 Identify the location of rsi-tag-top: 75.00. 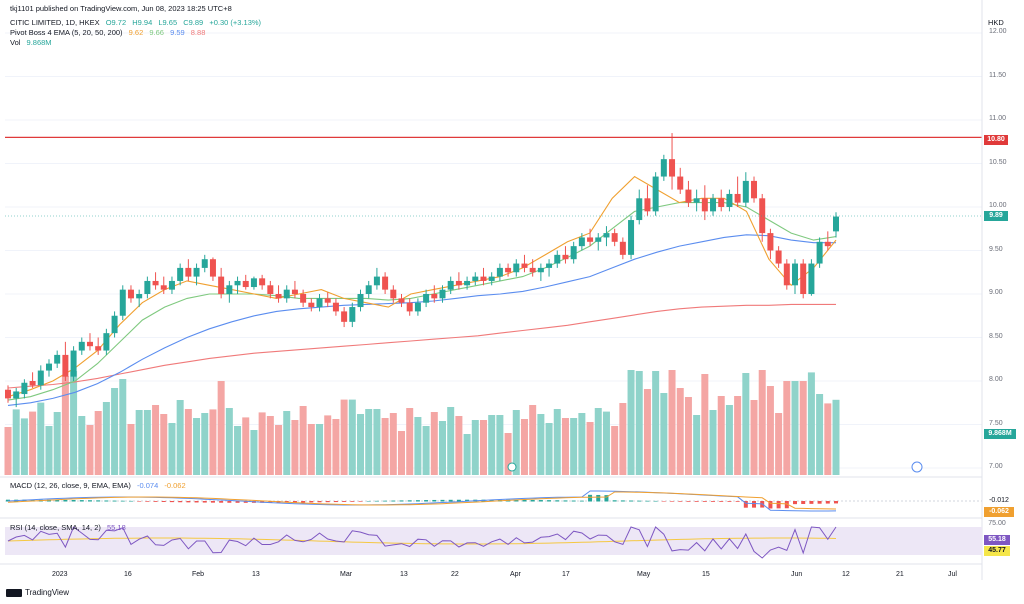
(997, 524).